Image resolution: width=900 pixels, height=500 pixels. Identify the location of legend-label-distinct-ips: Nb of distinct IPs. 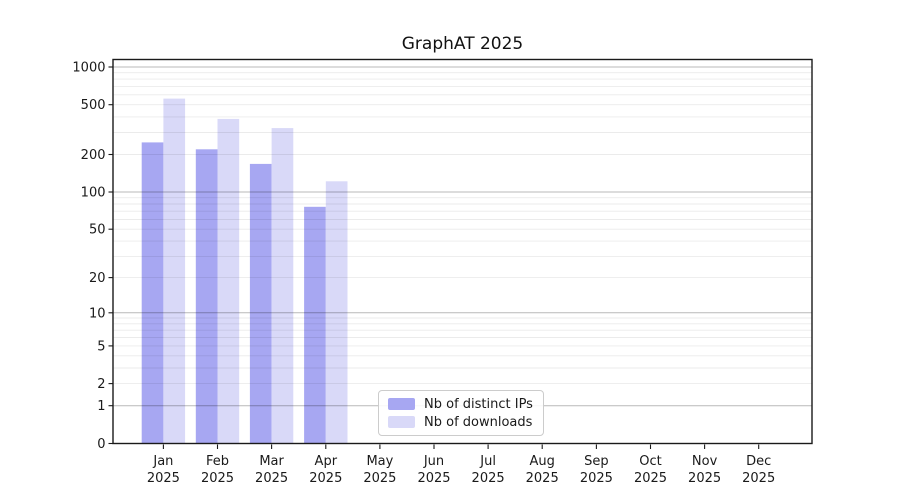
(478, 404).